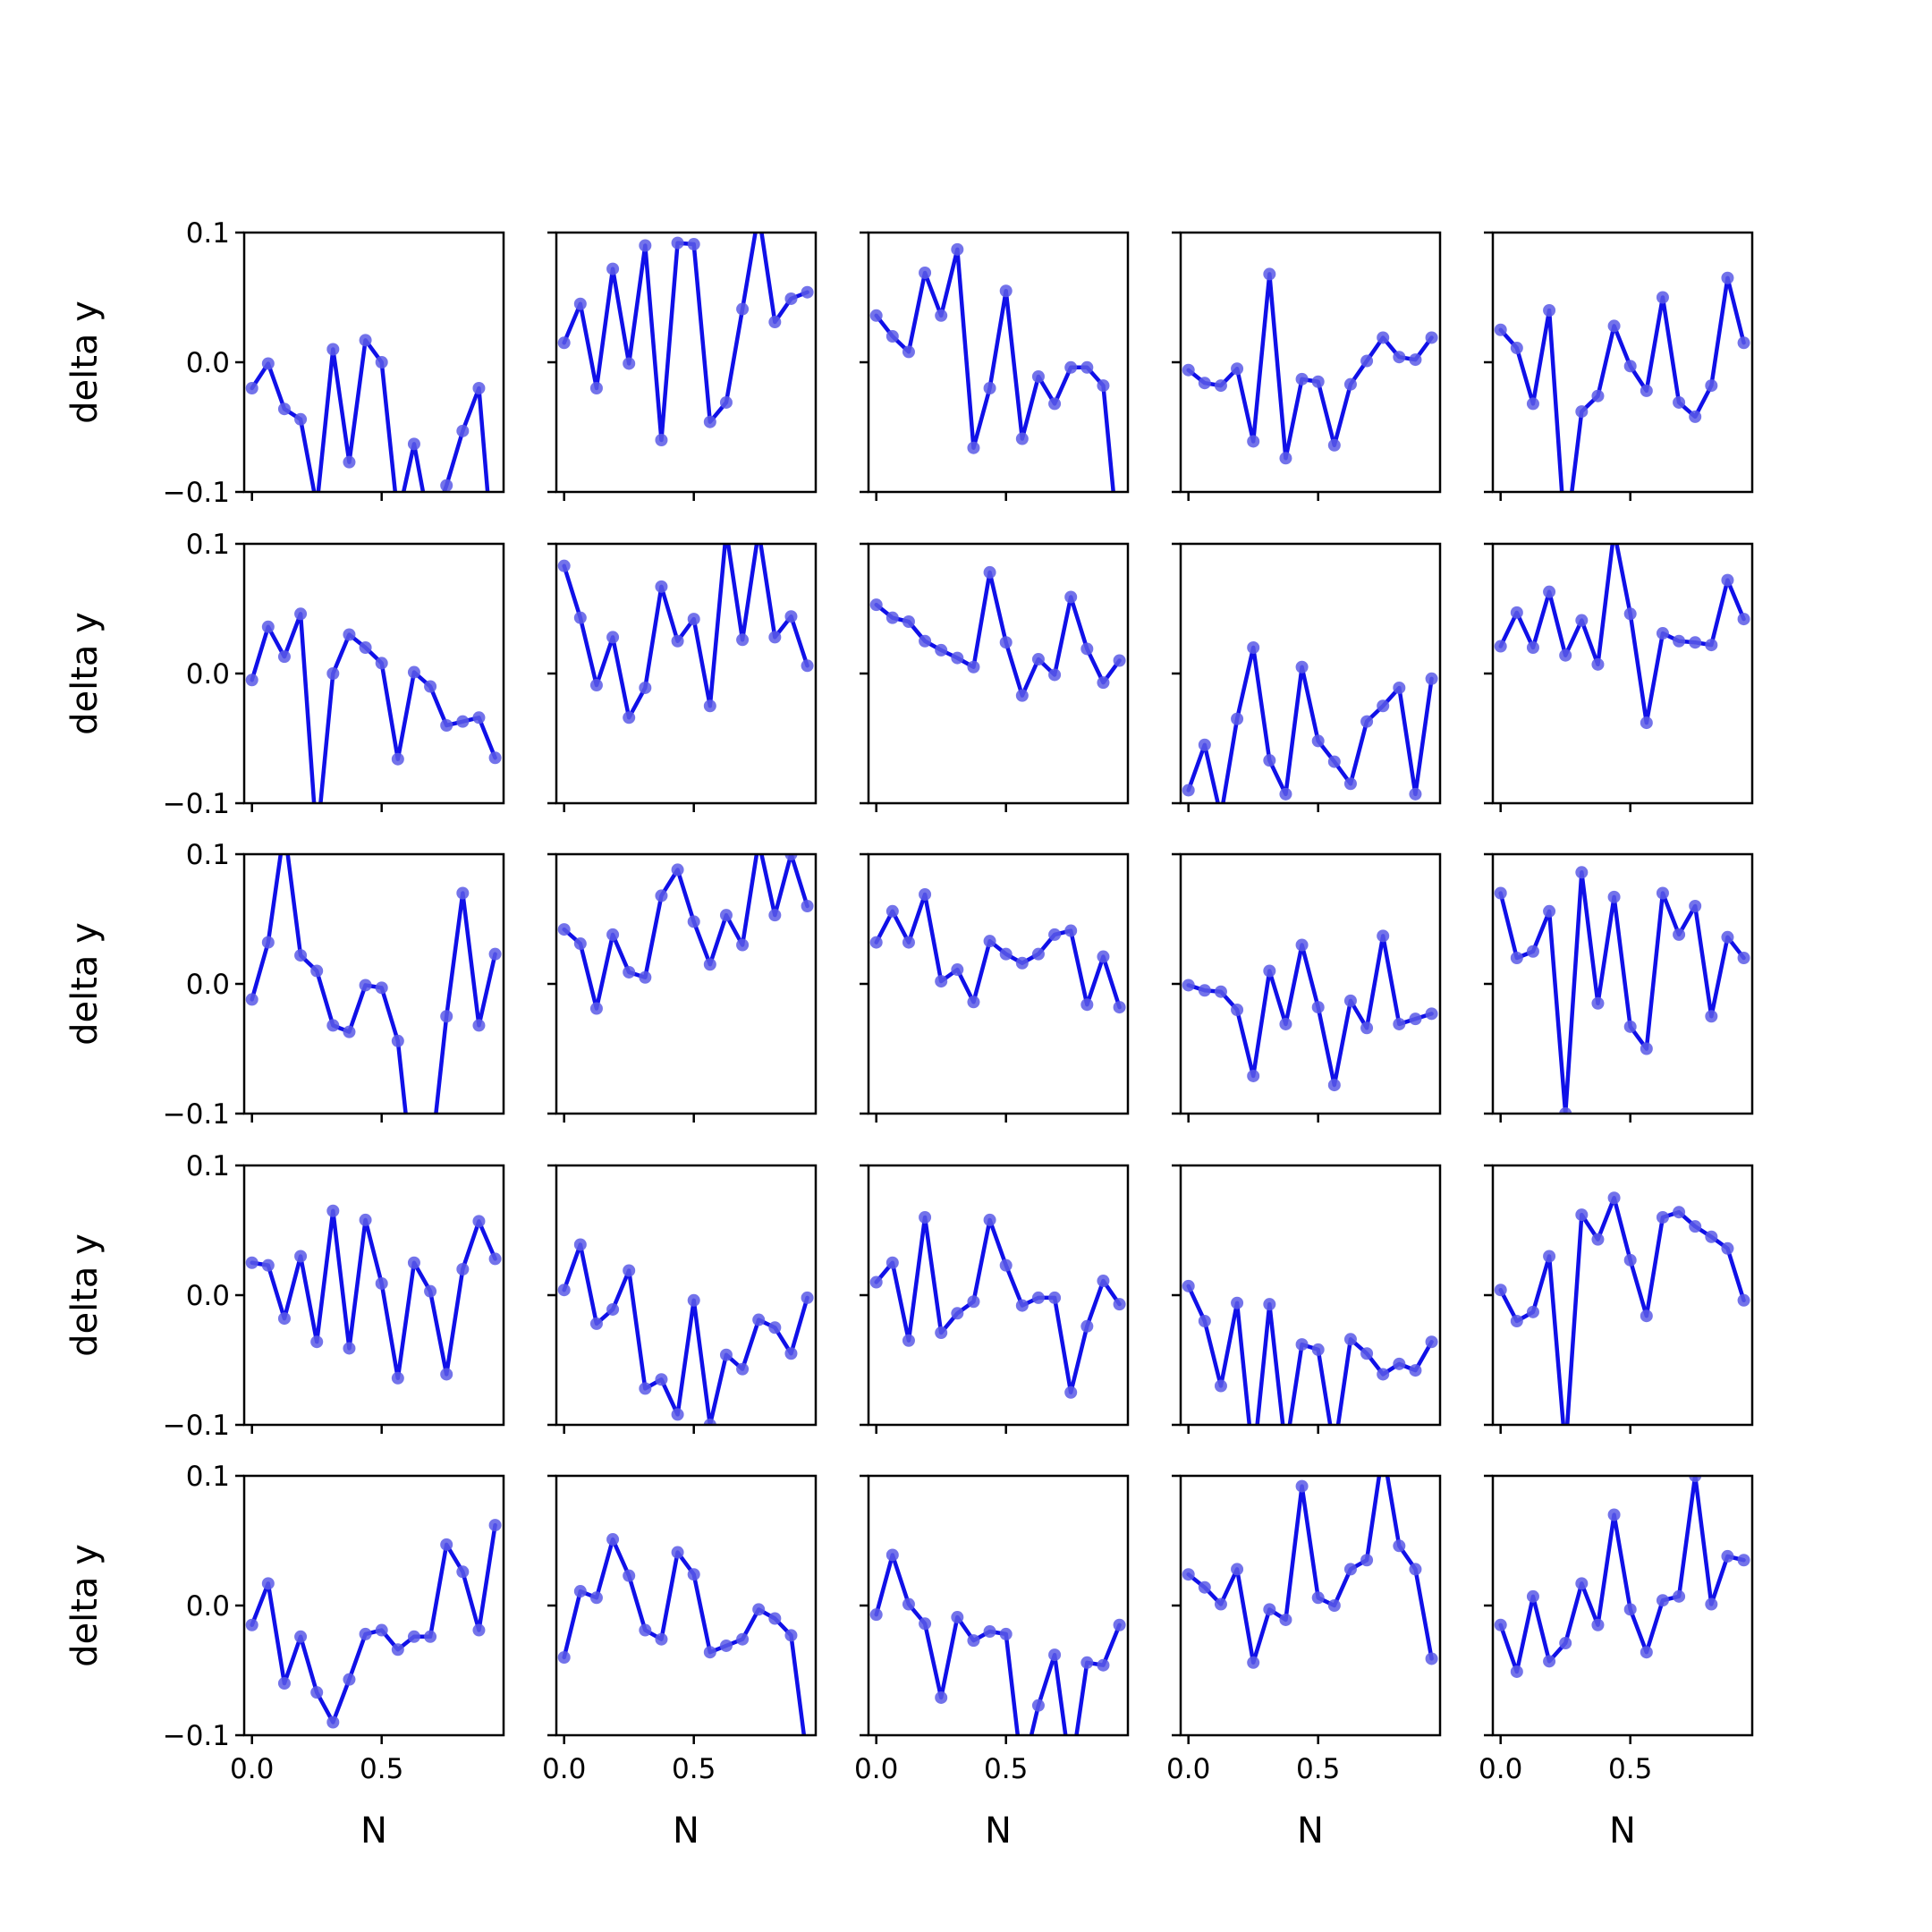 This screenshot has width=1932, height=1932. I want to click on subplot-r1-c1: 0.1 0.0 −0.1 delta y, so click(284, 363).